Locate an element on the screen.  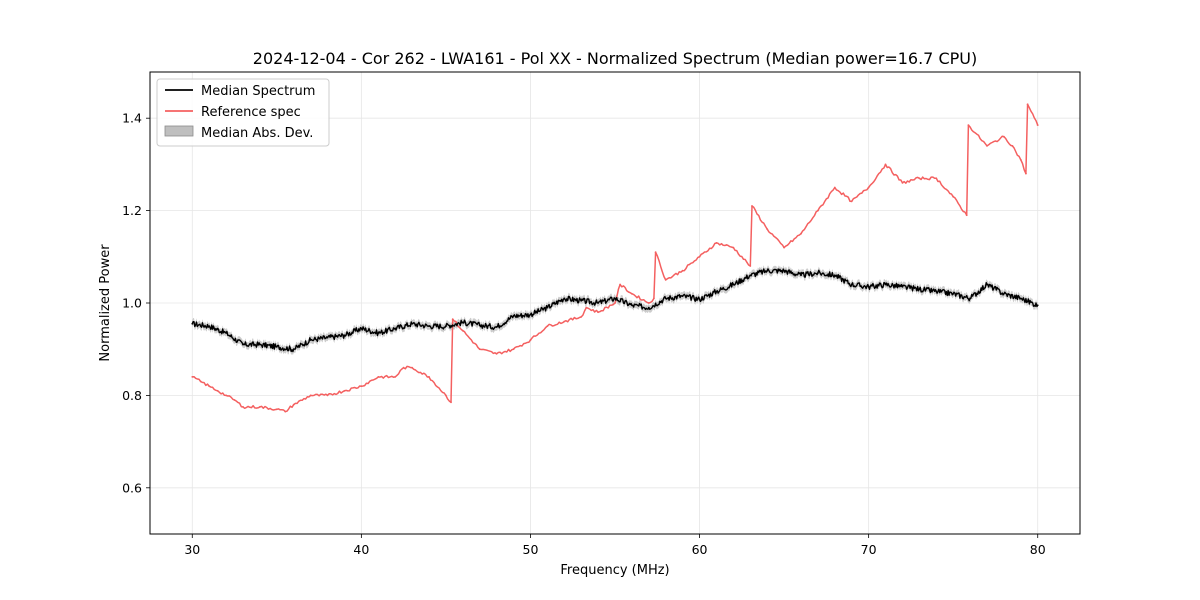
x-tick-label: 40 is located at coordinates (361, 549).